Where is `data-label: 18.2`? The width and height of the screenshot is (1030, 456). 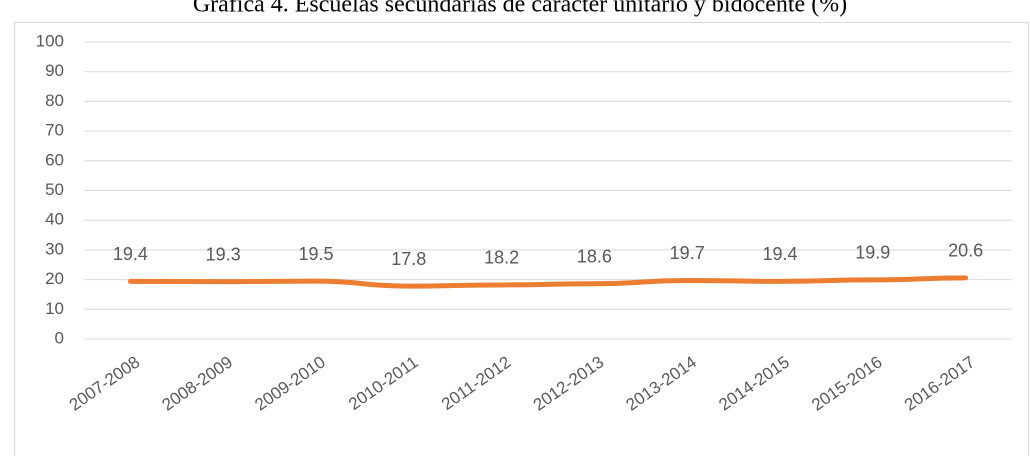 data-label: 18.2 is located at coordinates (501, 258).